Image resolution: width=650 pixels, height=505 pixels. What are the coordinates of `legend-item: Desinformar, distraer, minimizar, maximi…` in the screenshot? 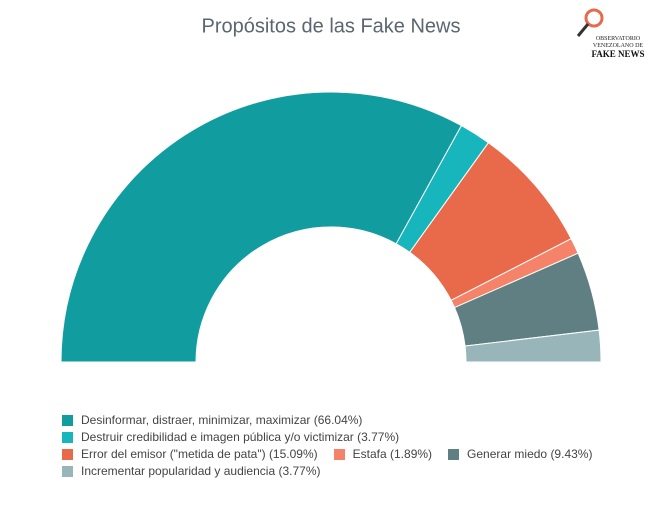 It's located at (212, 420).